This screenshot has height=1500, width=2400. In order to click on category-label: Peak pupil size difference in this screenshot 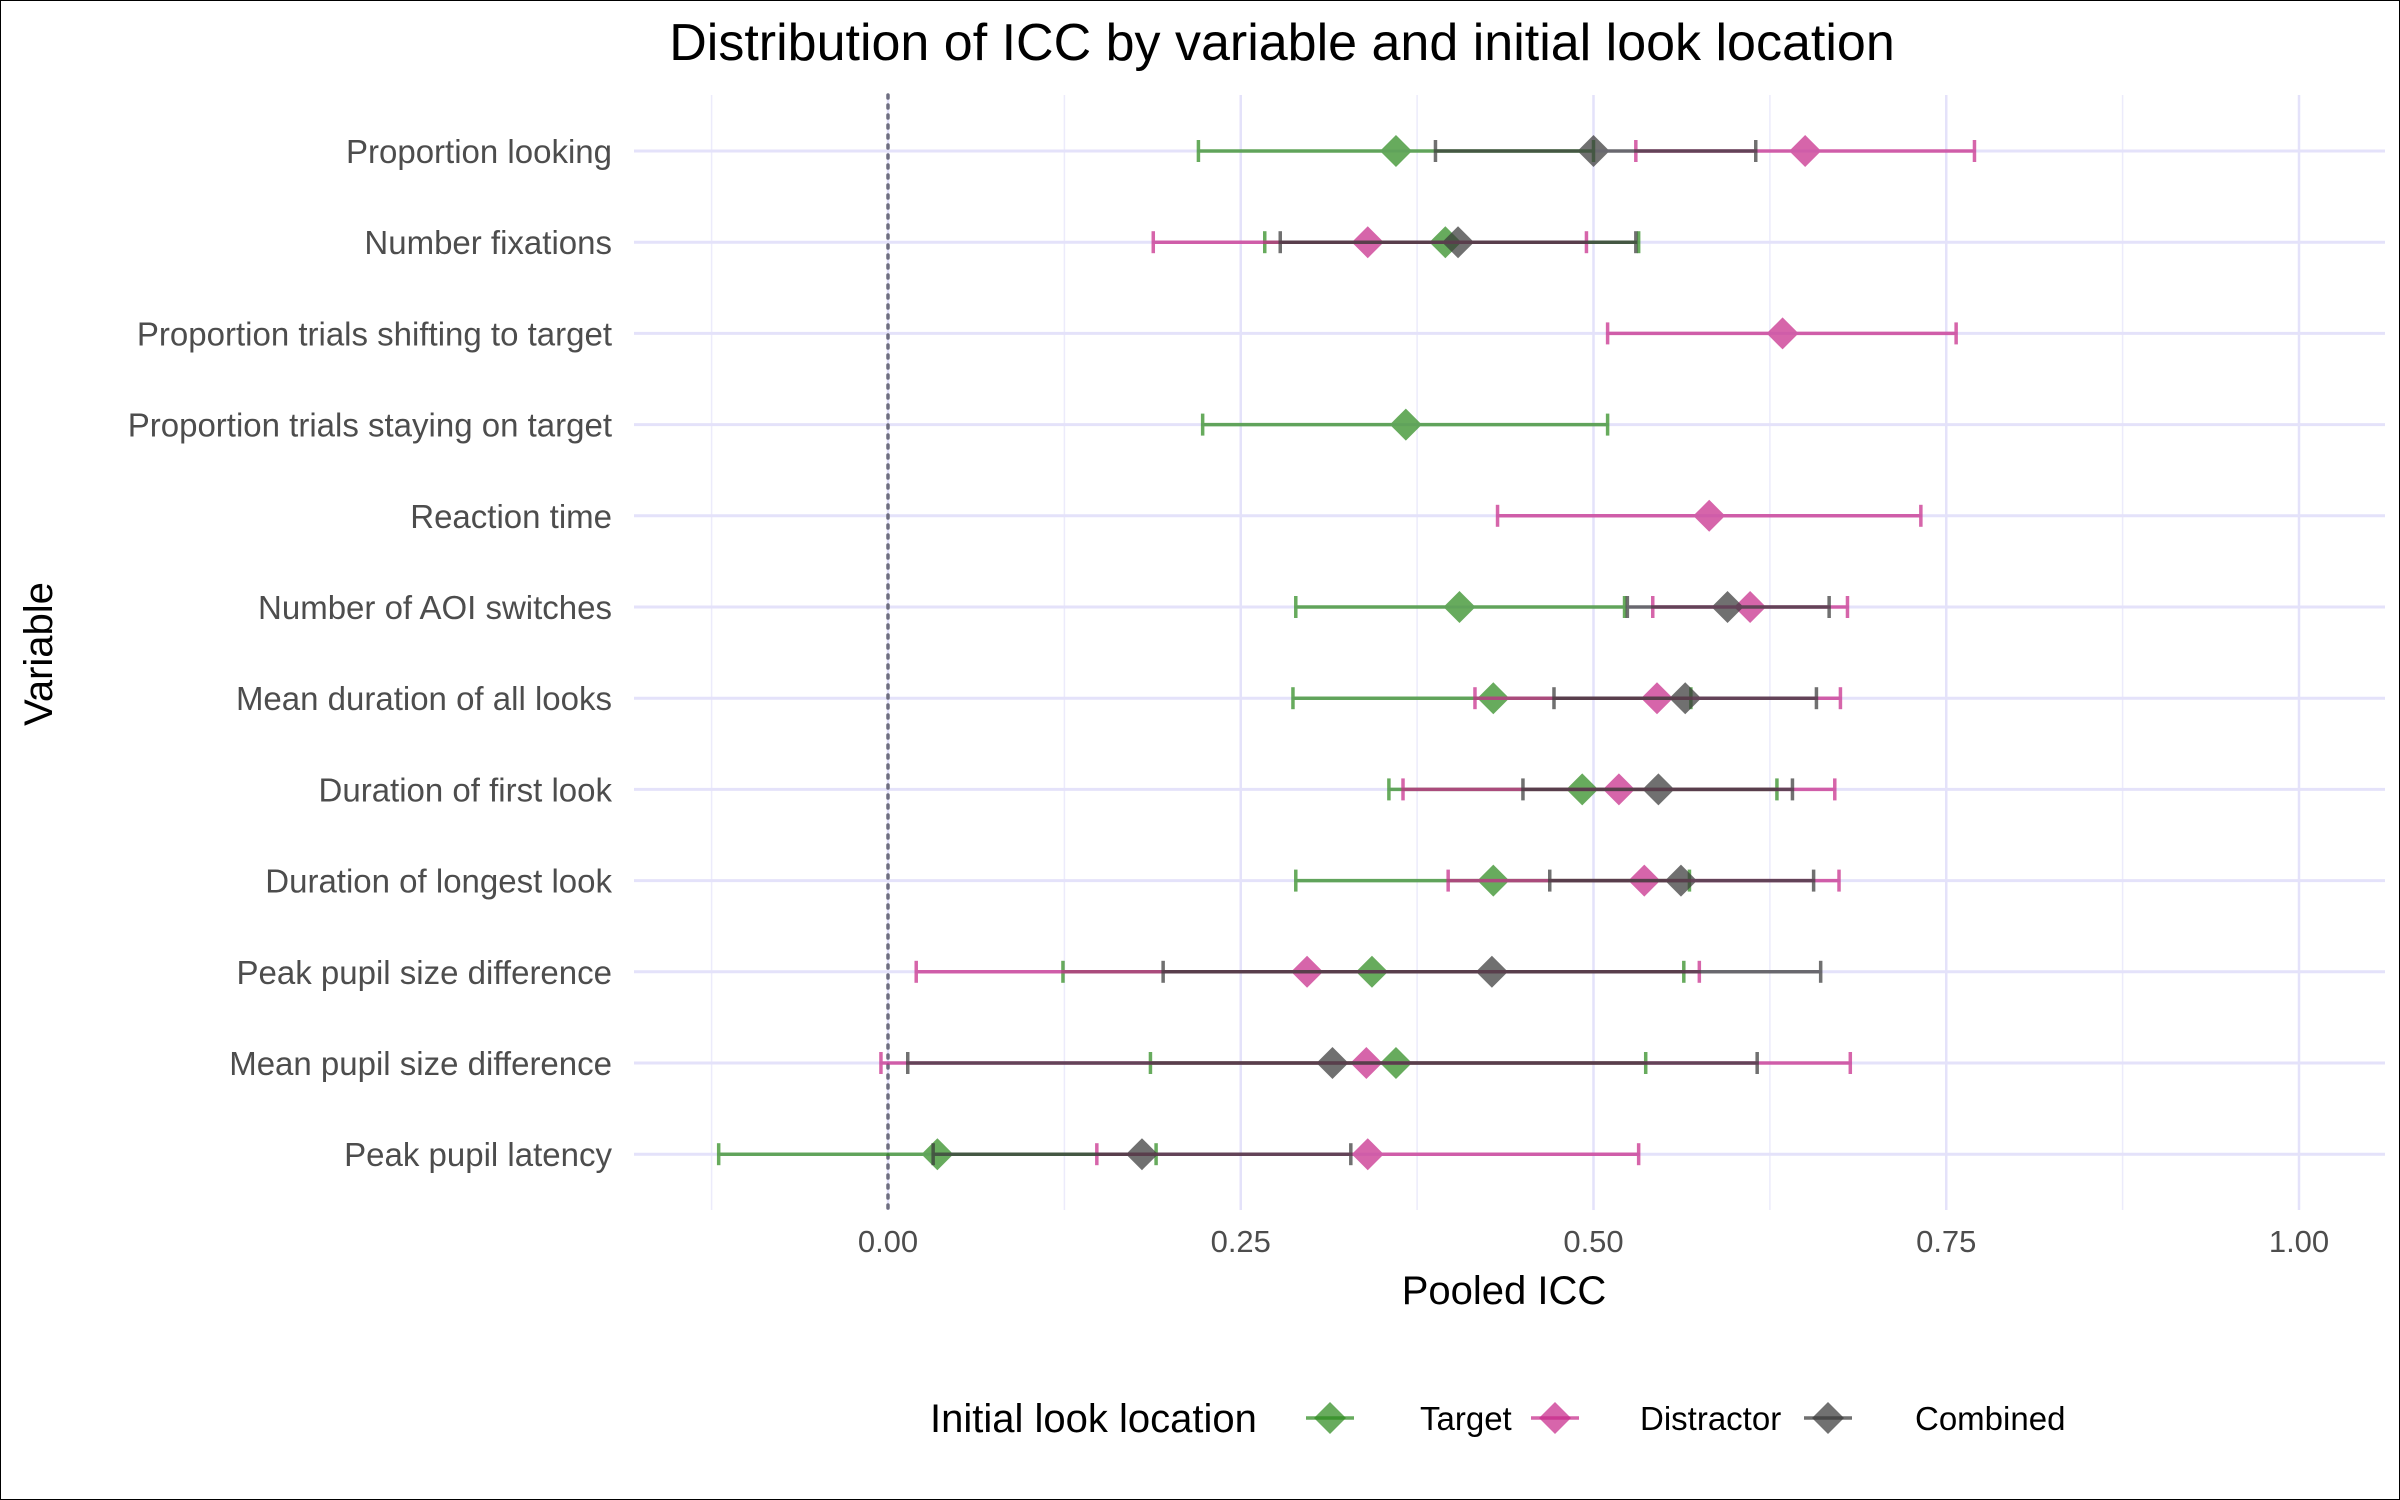, I will do `click(424, 972)`.